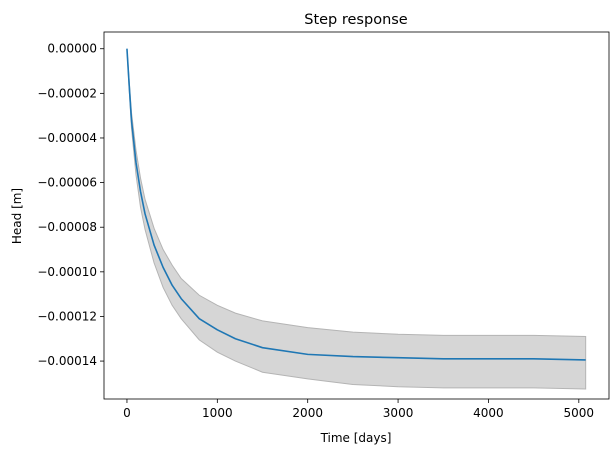 Image resolution: width=613 pixels, height=455 pixels. I want to click on y-tick-label: −0.00002, so click(67, 93).